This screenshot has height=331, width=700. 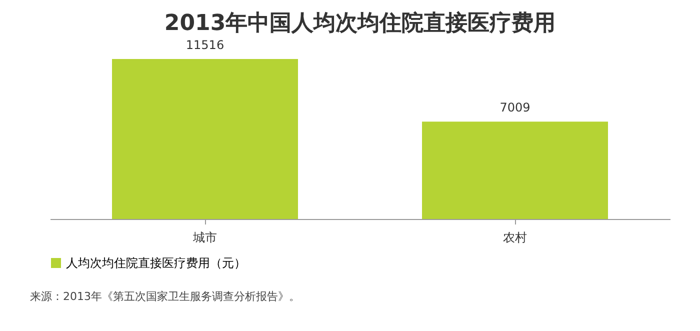 What do you see at coordinates (165, 296) in the screenshot?
I see `source-note: 来源：2013年《第五次国家卫生服务调查分析报告》。` at bounding box center [165, 296].